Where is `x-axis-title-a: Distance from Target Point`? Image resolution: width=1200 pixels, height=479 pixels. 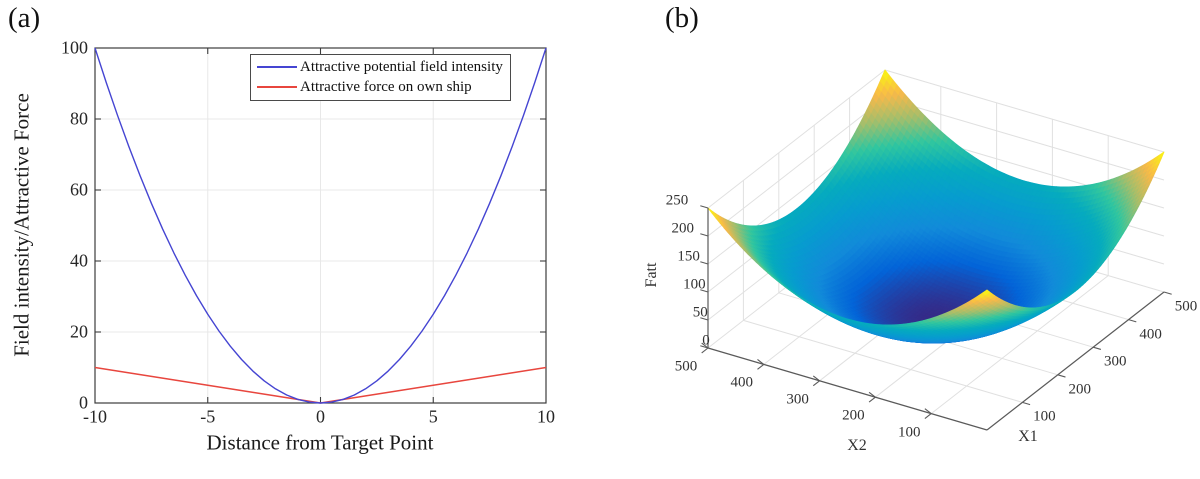 x-axis-title-a: Distance from Target Point is located at coordinates (320, 442).